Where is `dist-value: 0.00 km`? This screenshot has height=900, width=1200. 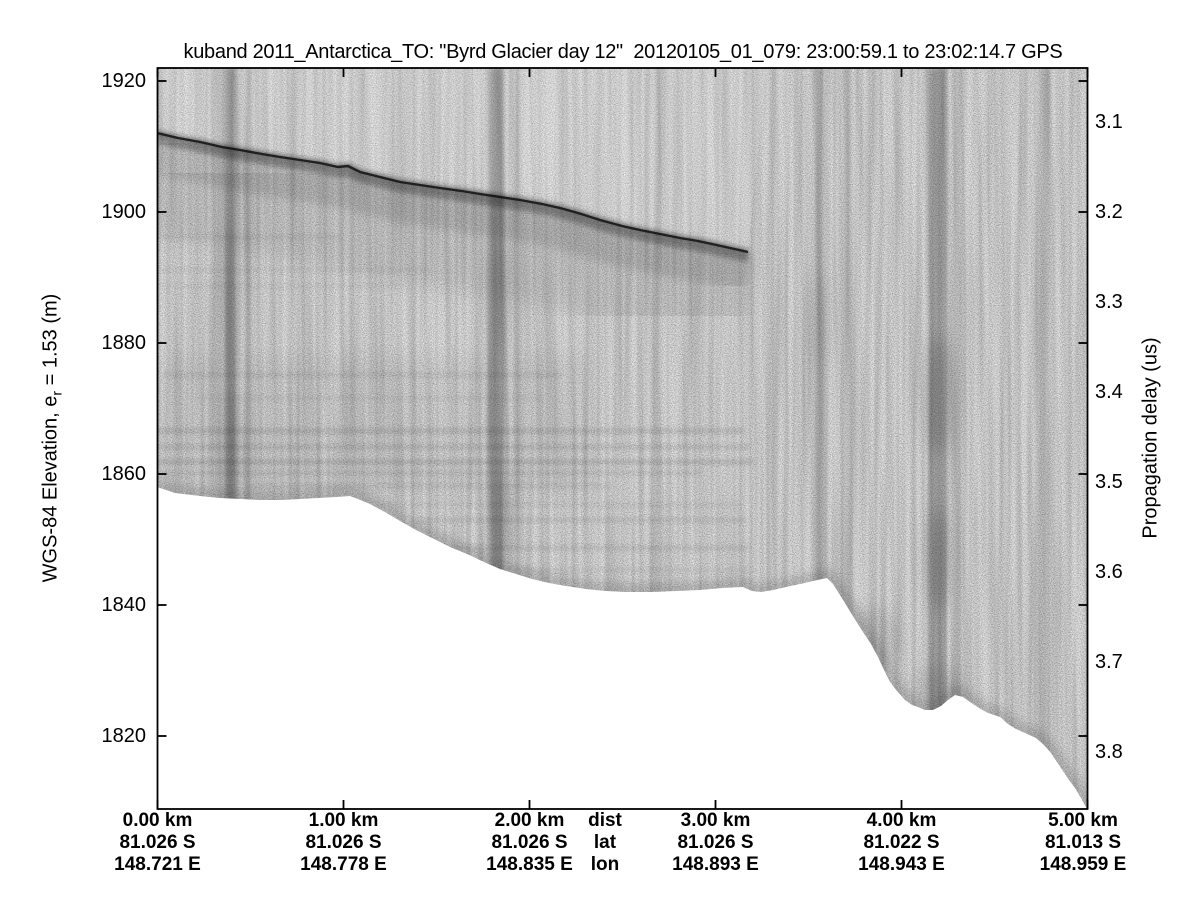 dist-value: 0.00 km is located at coordinates (157, 820).